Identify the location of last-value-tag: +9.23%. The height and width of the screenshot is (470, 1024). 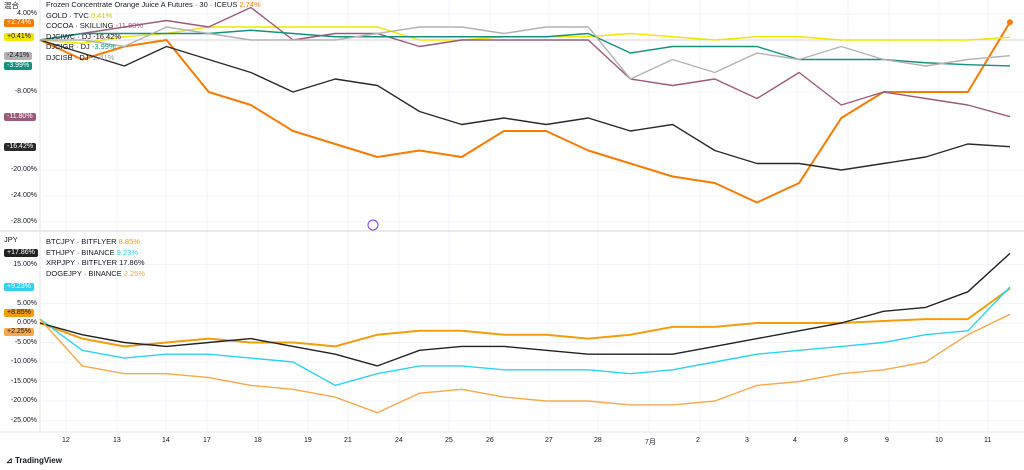
(19, 287).